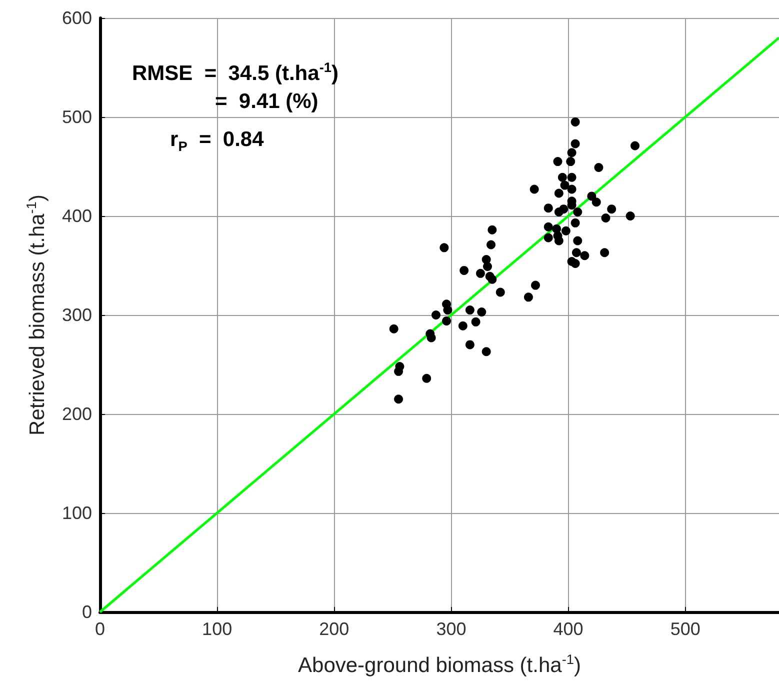 This screenshot has height=690, width=779. What do you see at coordinates (568, 629) in the screenshot?
I see `x-tick-label: 400` at bounding box center [568, 629].